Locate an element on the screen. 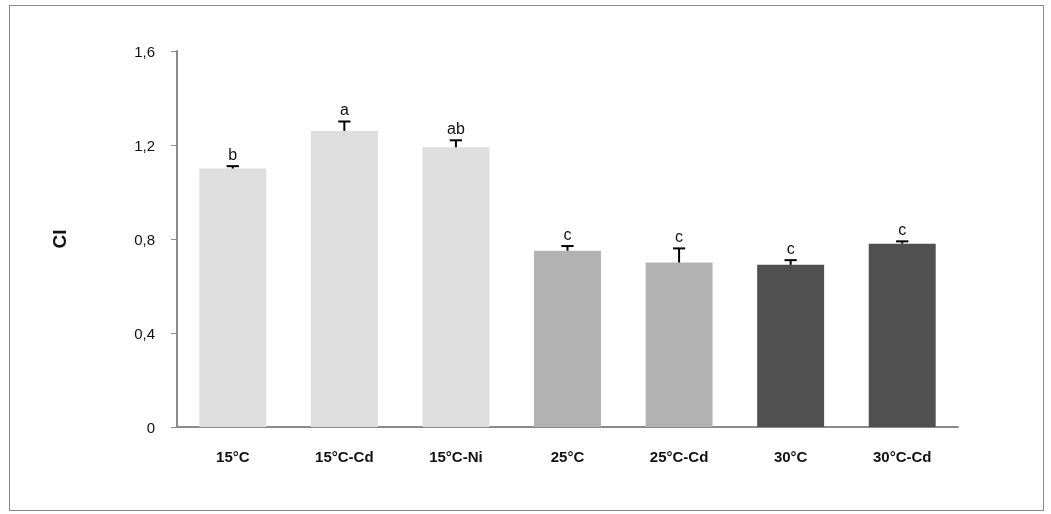 This screenshot has height=514, width=1051. y-tick-label: 0,4 is located at coordinates (144, 333).